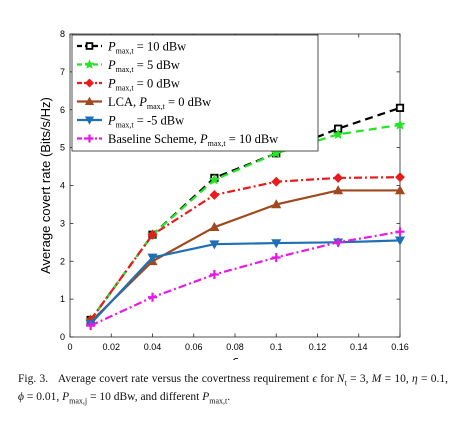 The image size is (463, 426). I want to click on legend-entry: Pmax,t = 10 dBw, so click(131, 48).